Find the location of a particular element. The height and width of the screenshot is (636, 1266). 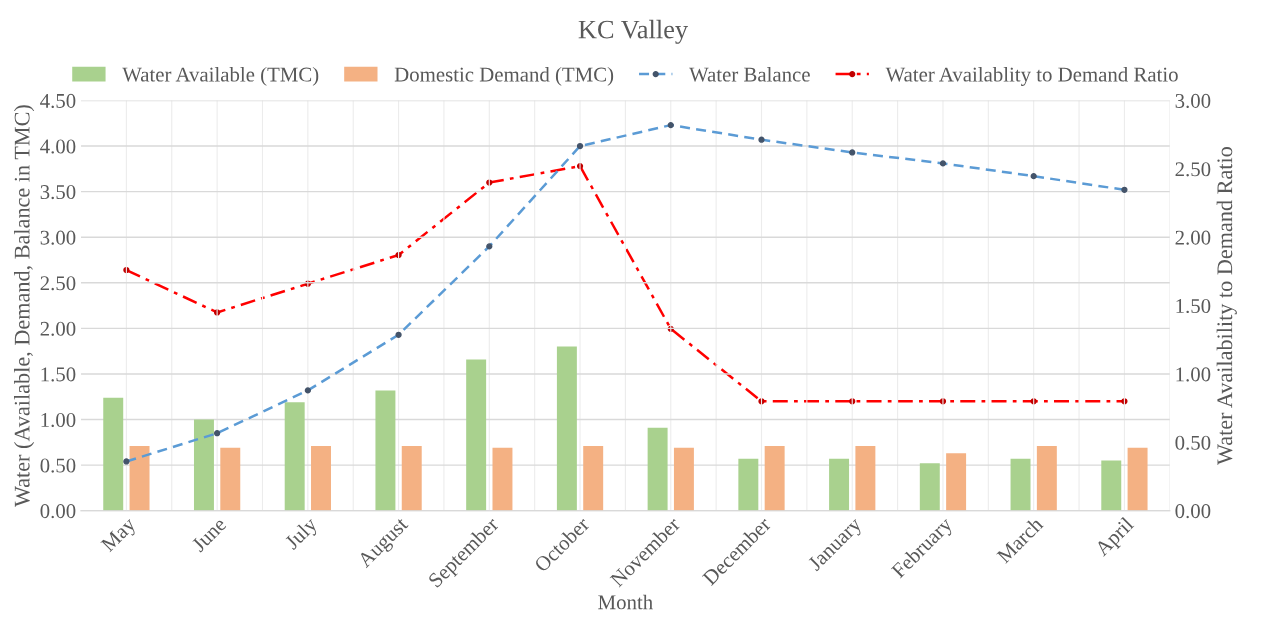

y-tick-label: 1.00 is located at coordinates (58, 420).